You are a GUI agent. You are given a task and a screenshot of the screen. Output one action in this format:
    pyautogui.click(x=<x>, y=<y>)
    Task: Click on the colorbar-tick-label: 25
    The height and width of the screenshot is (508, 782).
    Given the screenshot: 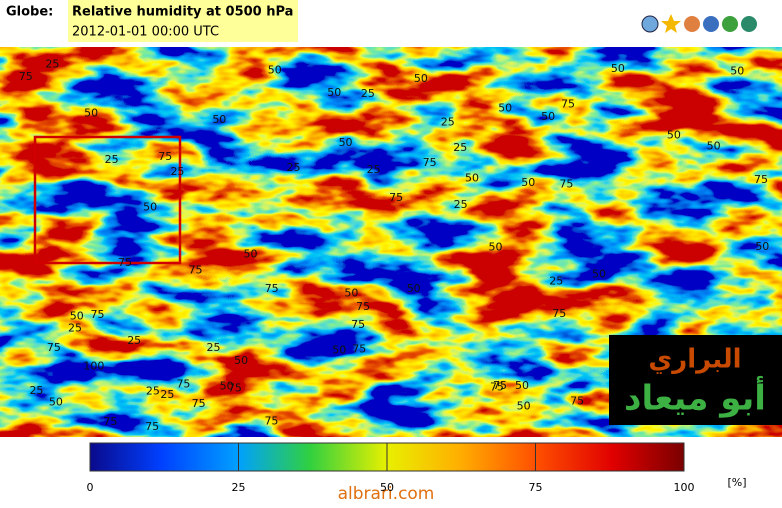 What is the action you would take?
    pyautogui.click(x=239, y=487)
    